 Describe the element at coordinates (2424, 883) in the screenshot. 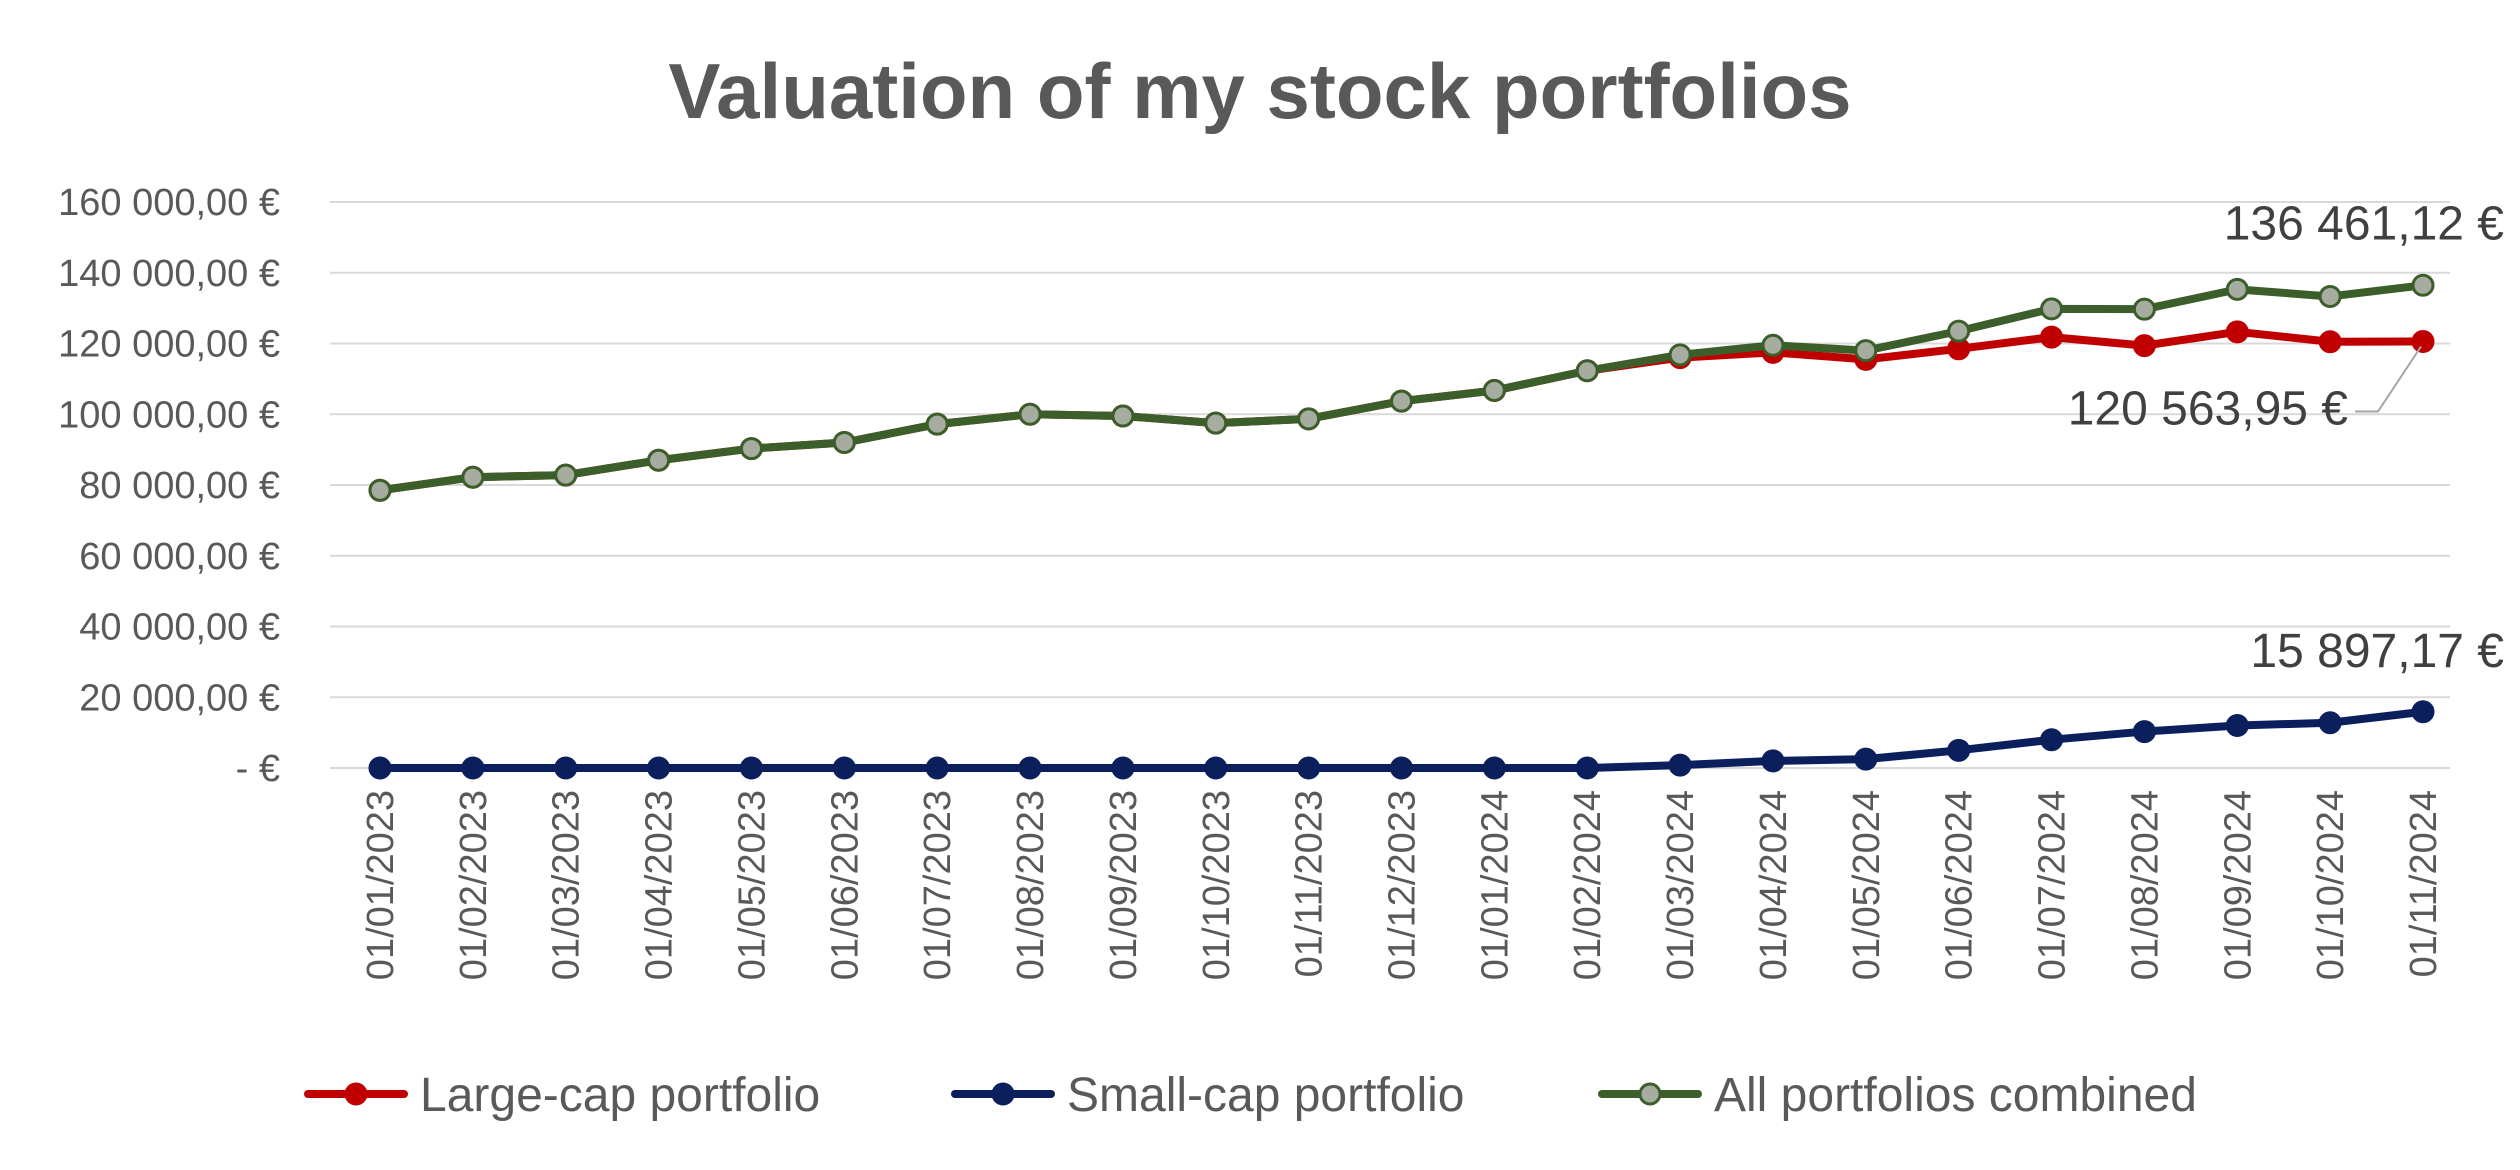

I see `x-tick-label: 01/11/2024` at that location.